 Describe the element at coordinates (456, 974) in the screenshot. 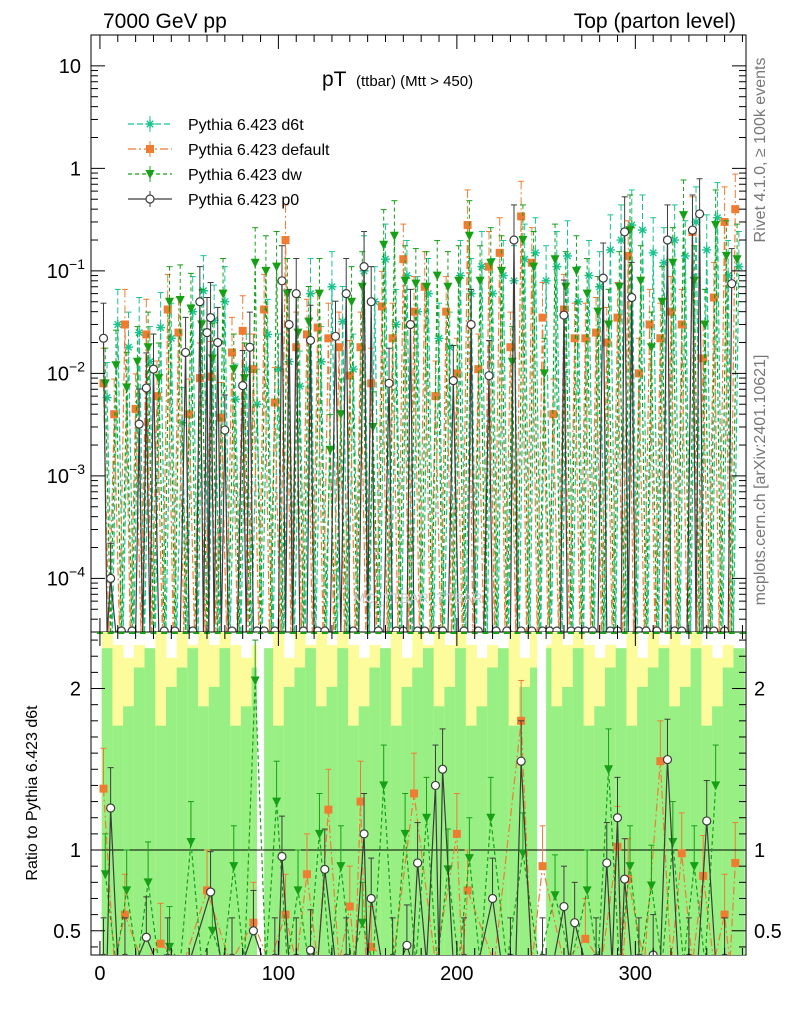

I see `x-tick-label: 200` at that location.